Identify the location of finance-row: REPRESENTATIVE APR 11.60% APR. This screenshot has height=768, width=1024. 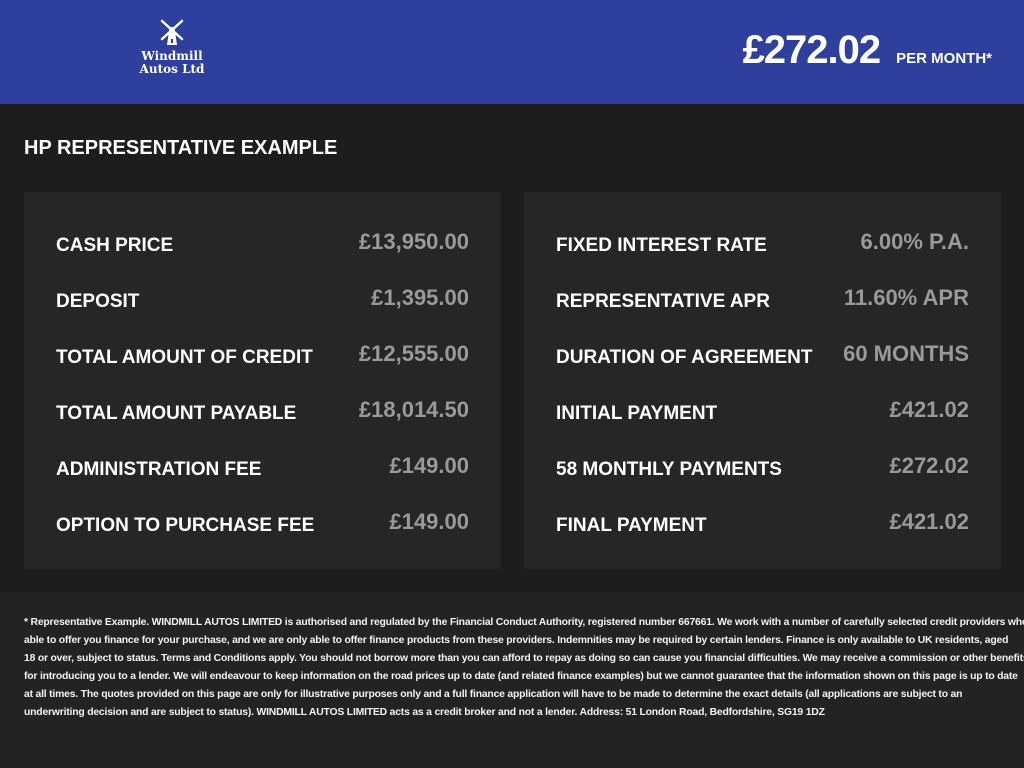
(762, 298).